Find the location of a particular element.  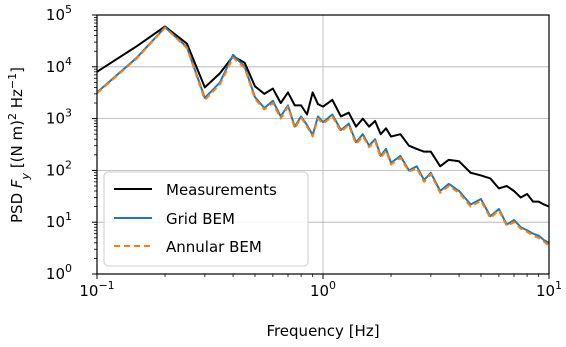

y-tick-label: 10⁵ is located at coordinates (59, 13).